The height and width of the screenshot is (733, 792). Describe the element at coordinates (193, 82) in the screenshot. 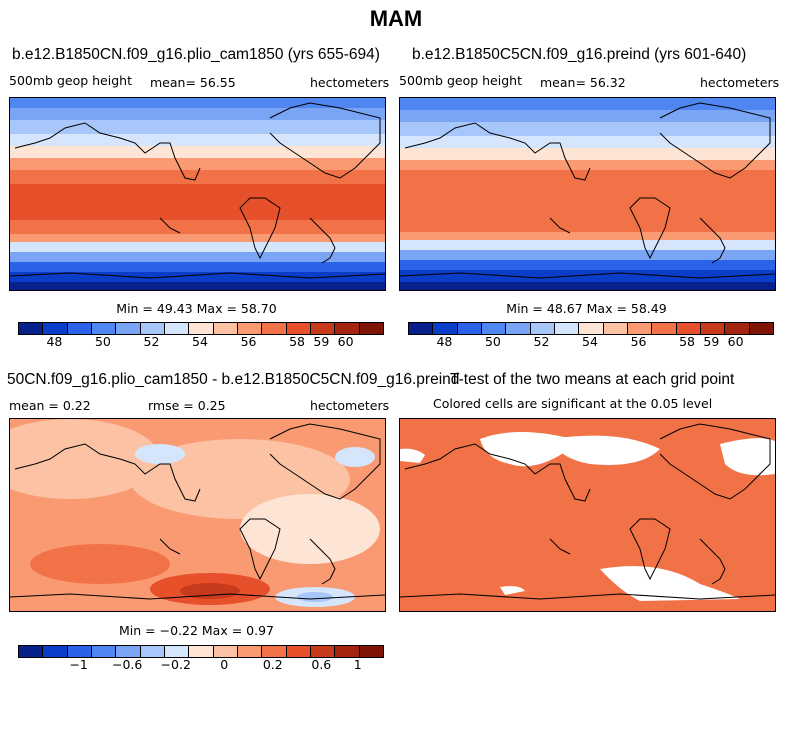

I see `panel-1-mean: mean= 56.55` at that location.